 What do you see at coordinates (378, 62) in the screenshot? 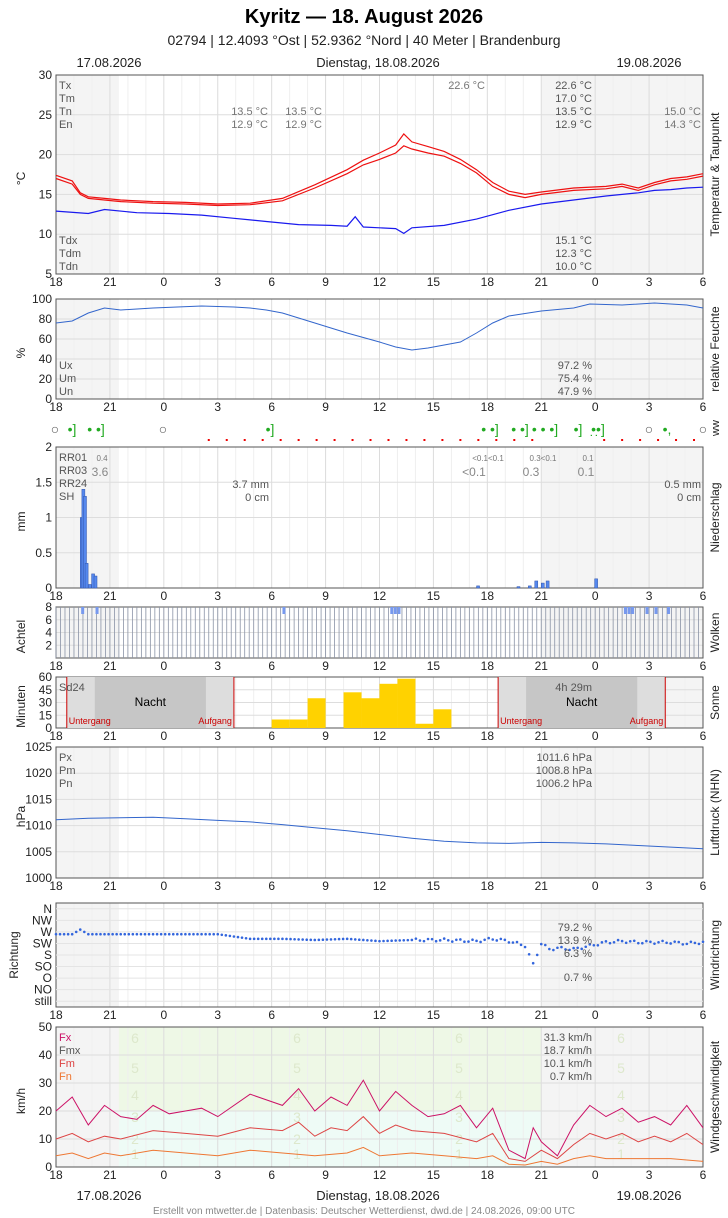
I see `date-center: Dienstag, 18.08.2026` at bounding box center [378, 62].